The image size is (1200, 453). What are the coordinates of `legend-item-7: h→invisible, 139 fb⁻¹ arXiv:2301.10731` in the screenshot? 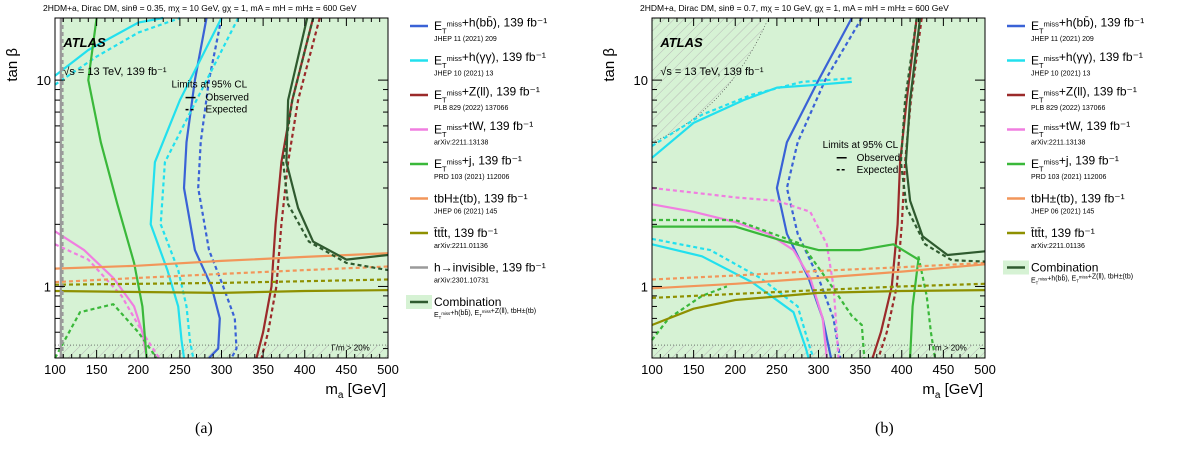 It's located at (478, 273).